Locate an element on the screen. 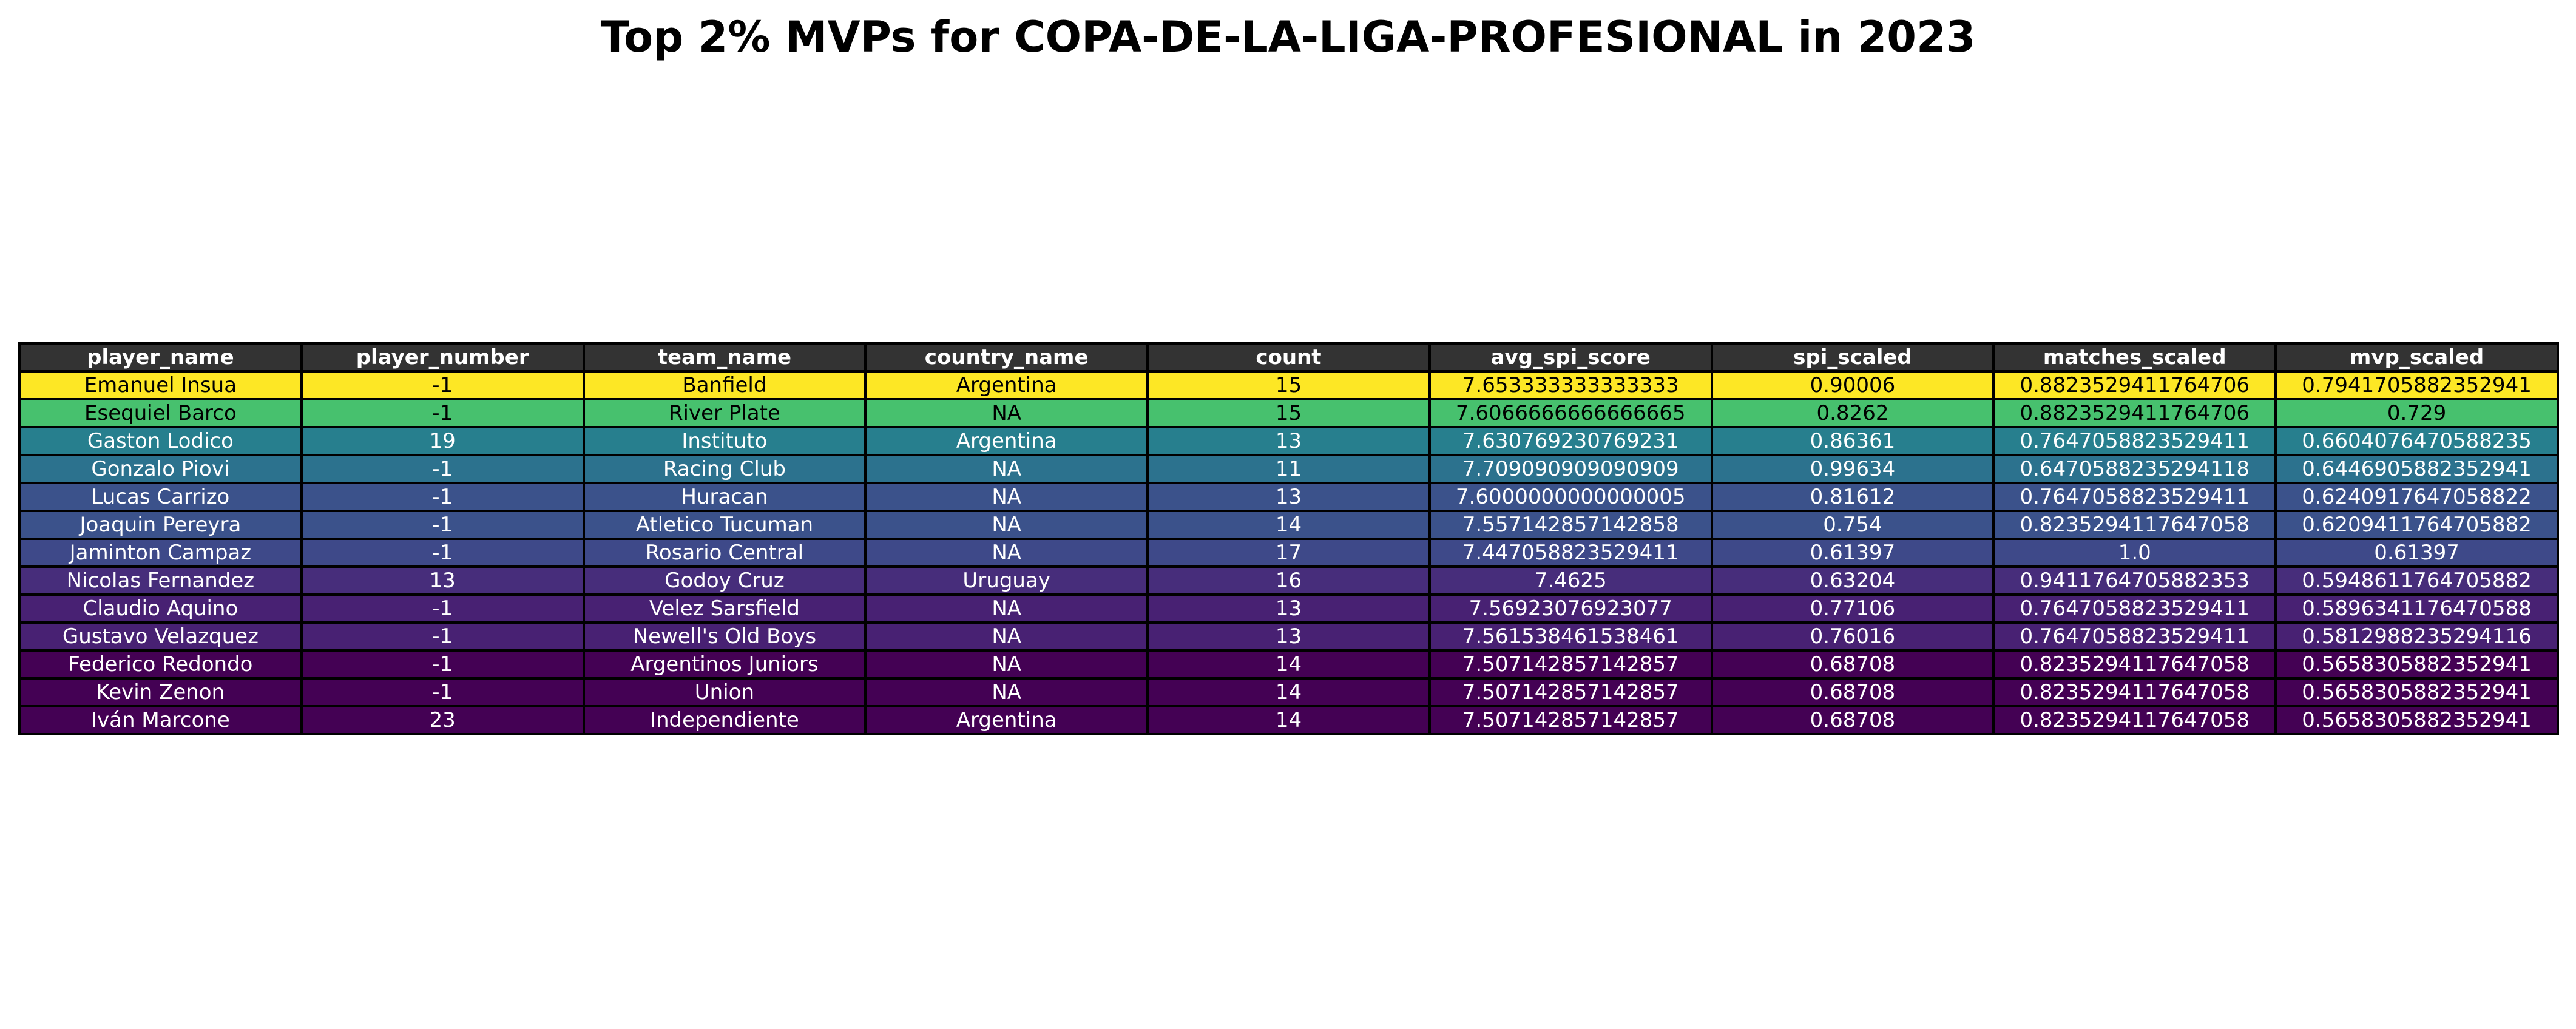 This screenshot has width=2576, height=1029. table-cell-team-name: Argentinos Juniors is located at coordinates (724, 664).